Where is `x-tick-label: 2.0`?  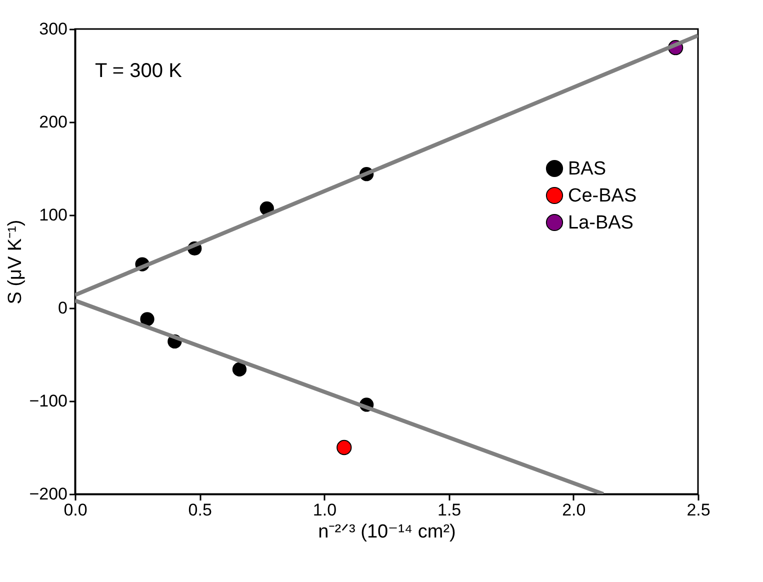 x-tick-label: 2.0 is located at coordinates (574, 510).